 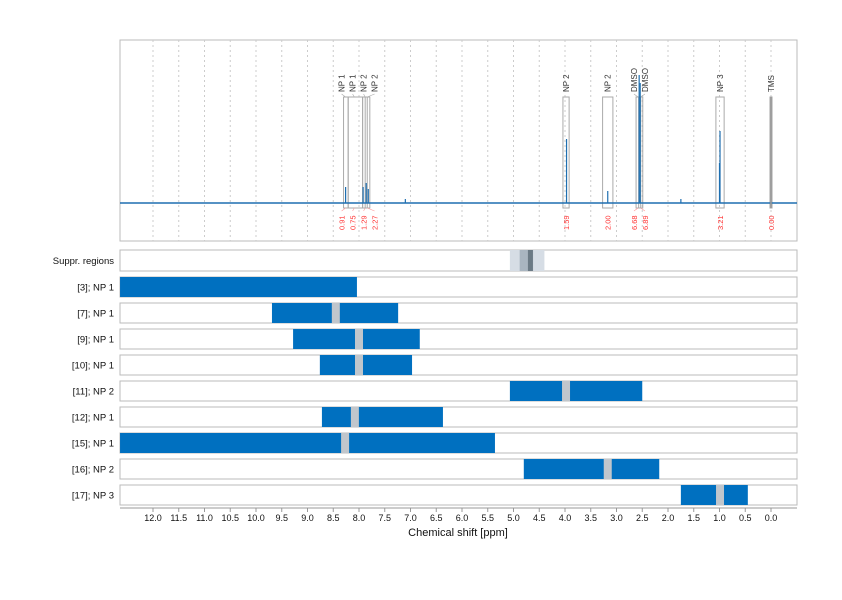 I want to click on x-tick-label: 2.5, so click(x=642, y=518).